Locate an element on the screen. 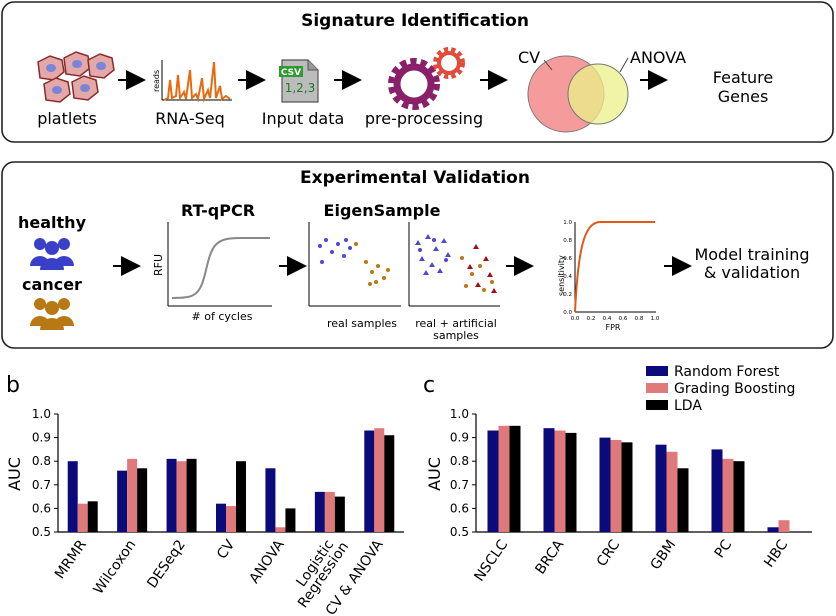  roc-y-tick: 0.4 is located at coordinates (567, 277).